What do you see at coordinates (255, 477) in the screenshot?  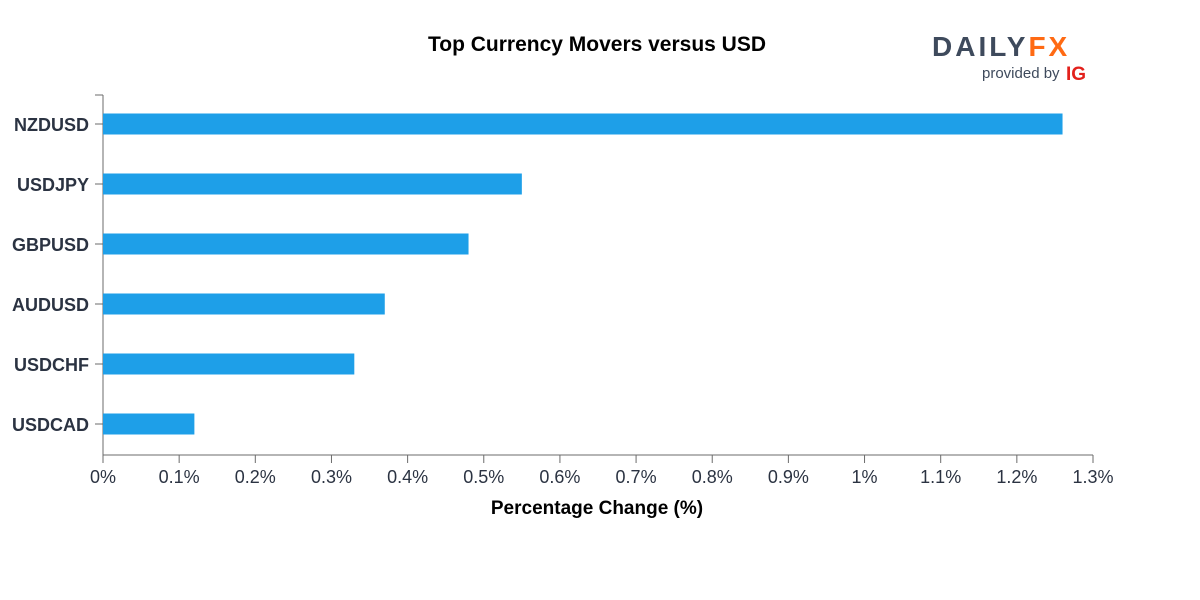 I see `x-tick-label: 0.2%` at bounding box center [255, 477].